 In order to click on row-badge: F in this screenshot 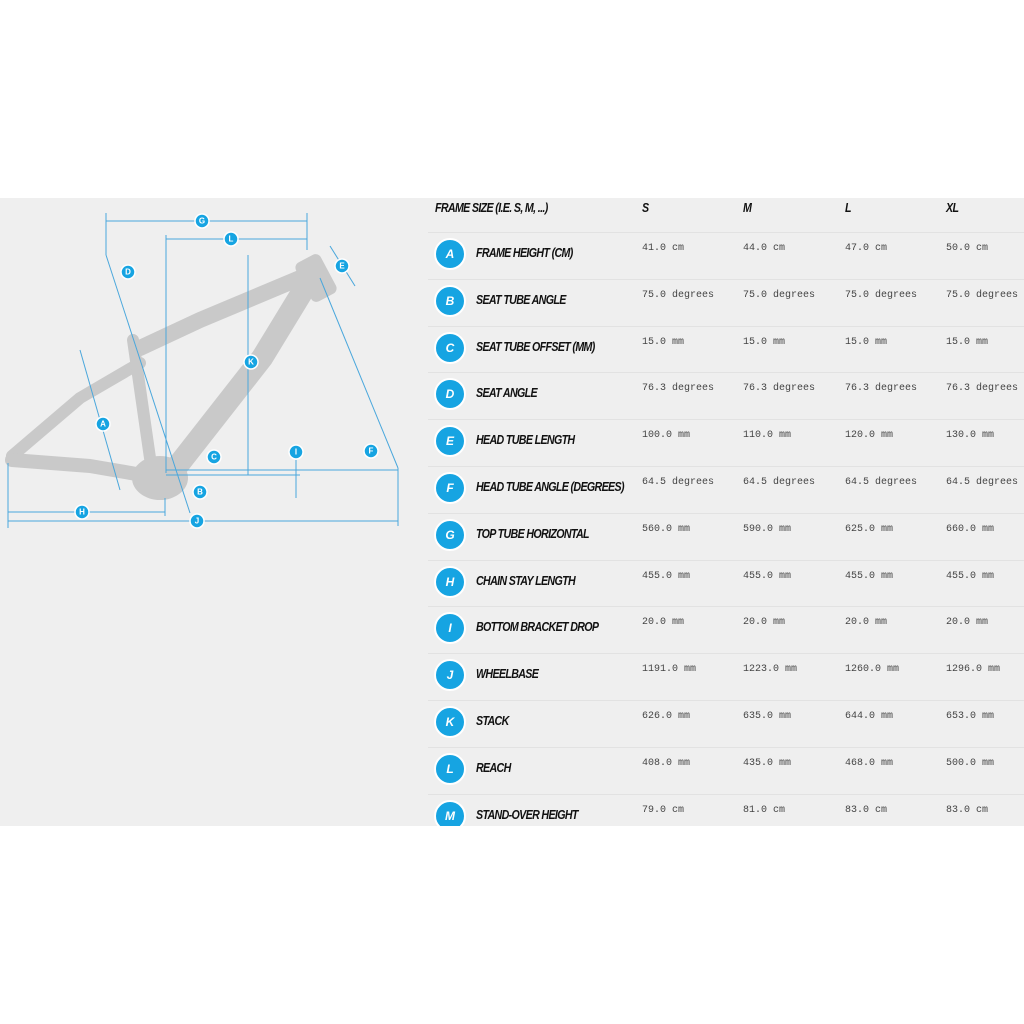, I will do `click(450, 488)`.